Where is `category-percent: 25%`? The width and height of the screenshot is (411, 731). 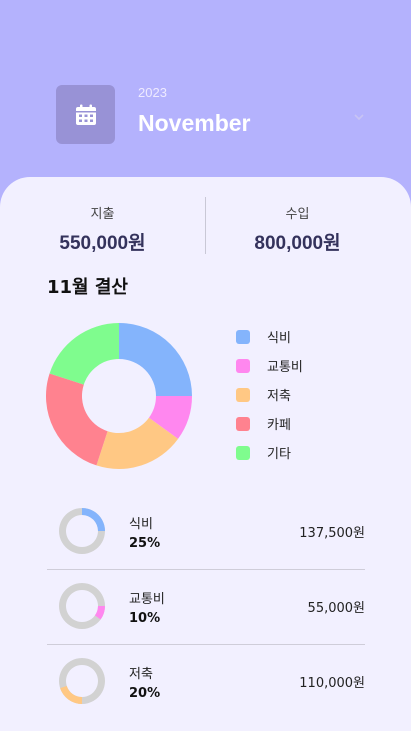
category-percent: 25% is located at coordinates (145, 543).